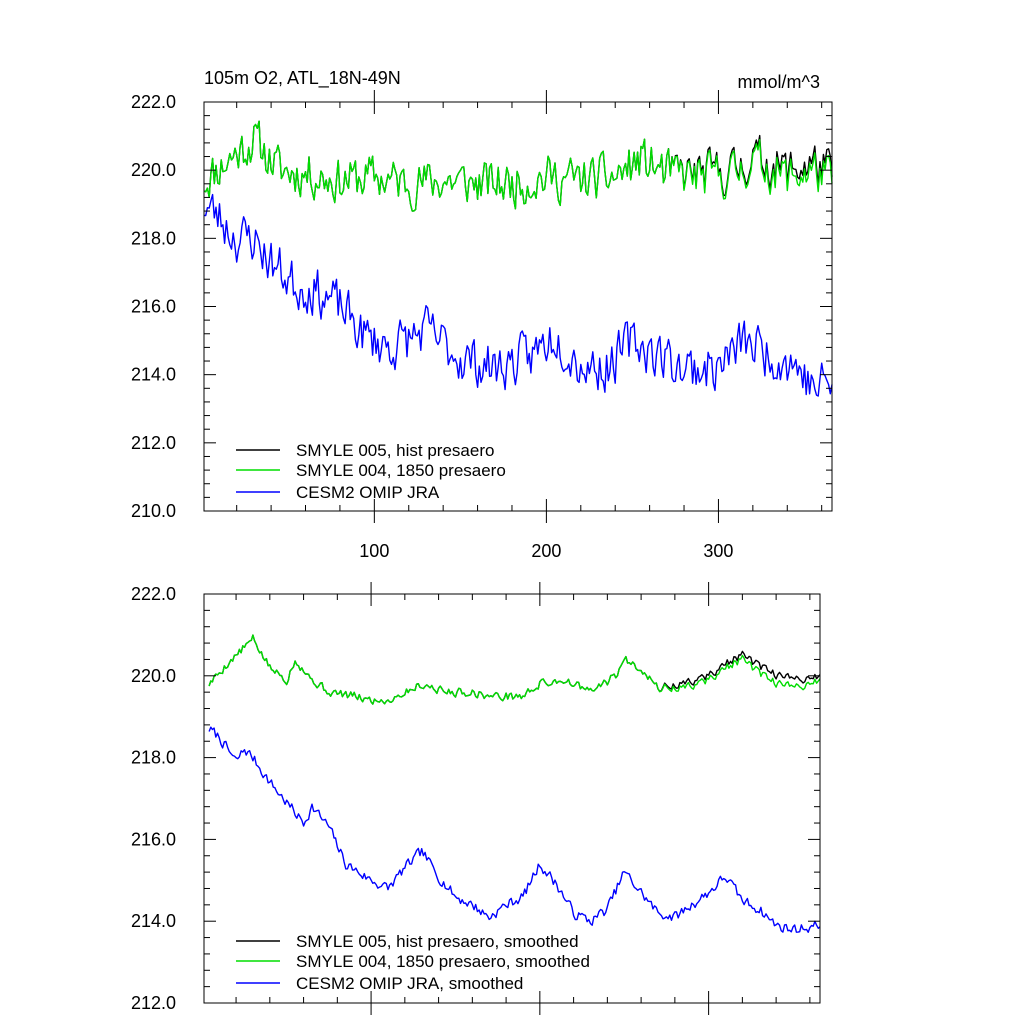 The image size is (1024, 1024). I want to click on bottom-ytick-label: 220.0, so click(153, 676).